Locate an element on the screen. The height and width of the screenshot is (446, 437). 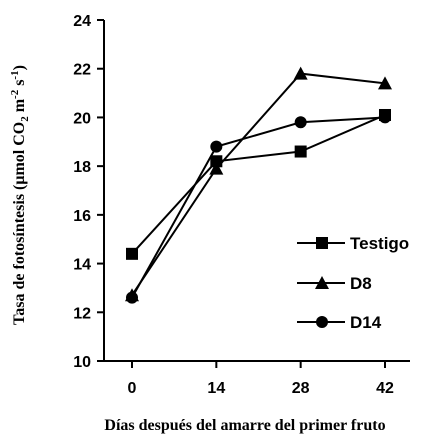
y-tick-label: 10 is located at coordinates (82, 362).